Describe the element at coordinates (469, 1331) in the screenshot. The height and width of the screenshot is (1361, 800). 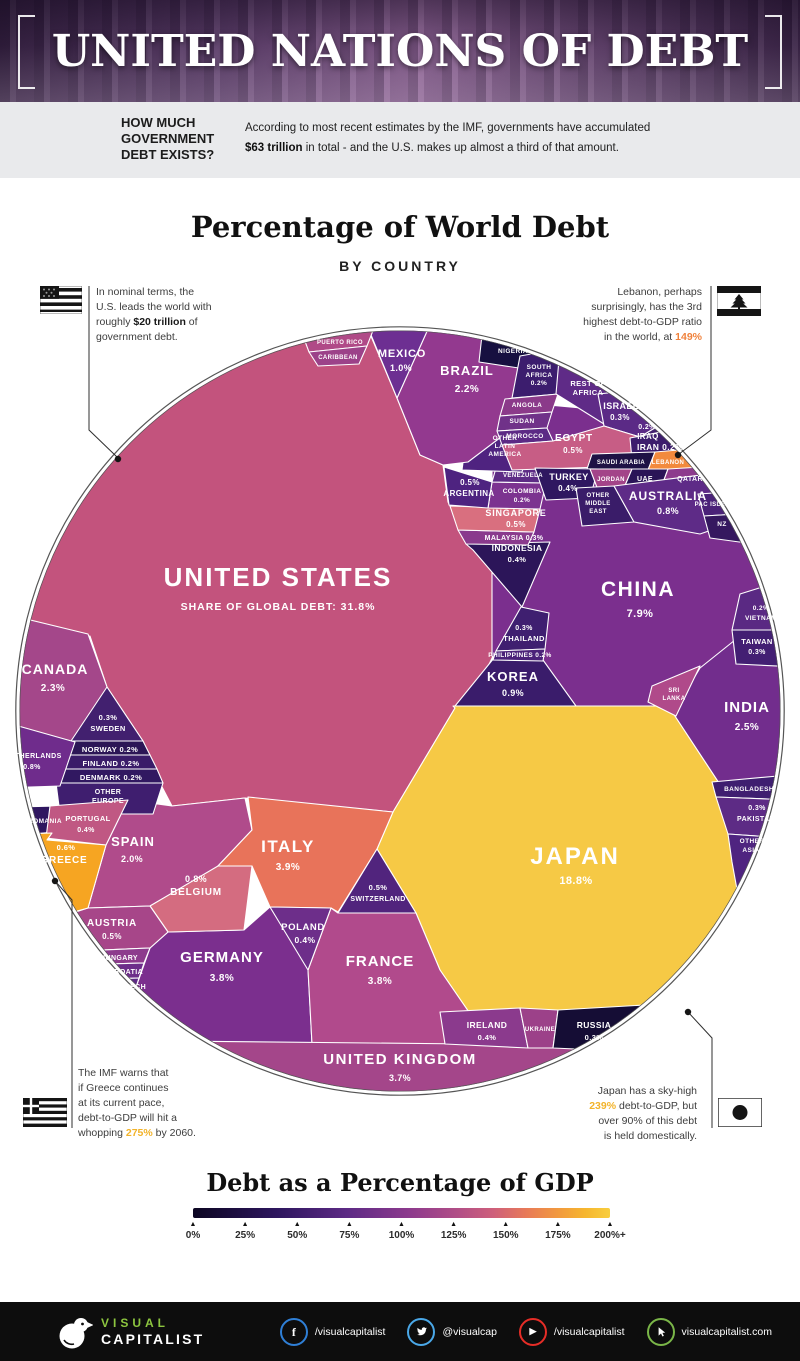
I see `social-twitter-label: @visualcap` at that location.